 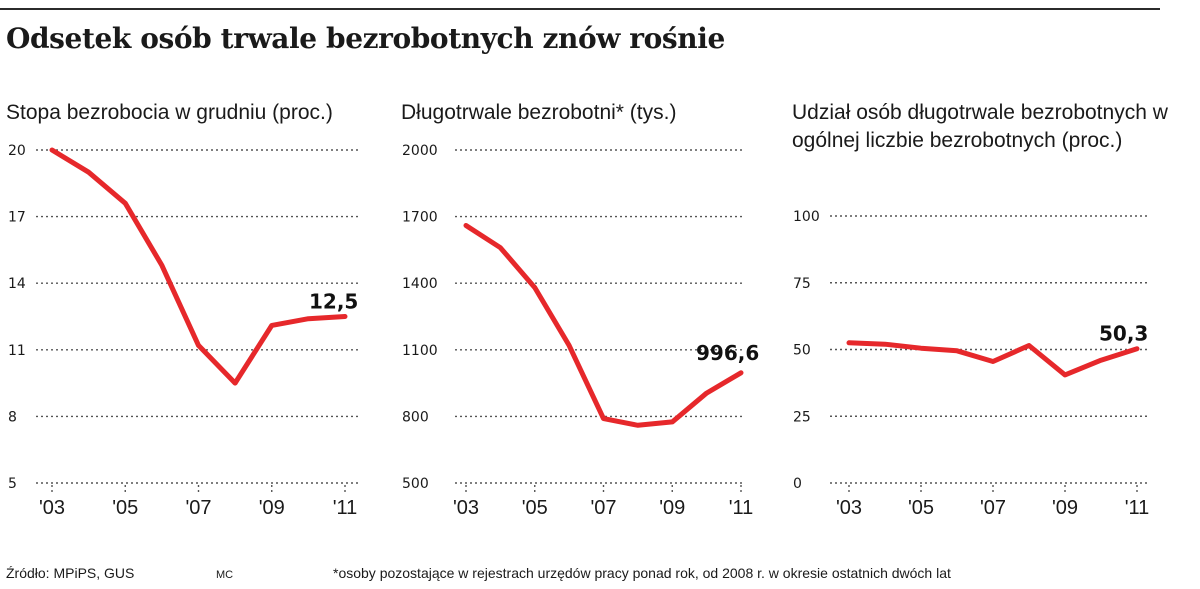 What do you see at coordinates (17, 284) in the screenshot?
I see `y-tick-label: 14` at bounding box center [17, 284].